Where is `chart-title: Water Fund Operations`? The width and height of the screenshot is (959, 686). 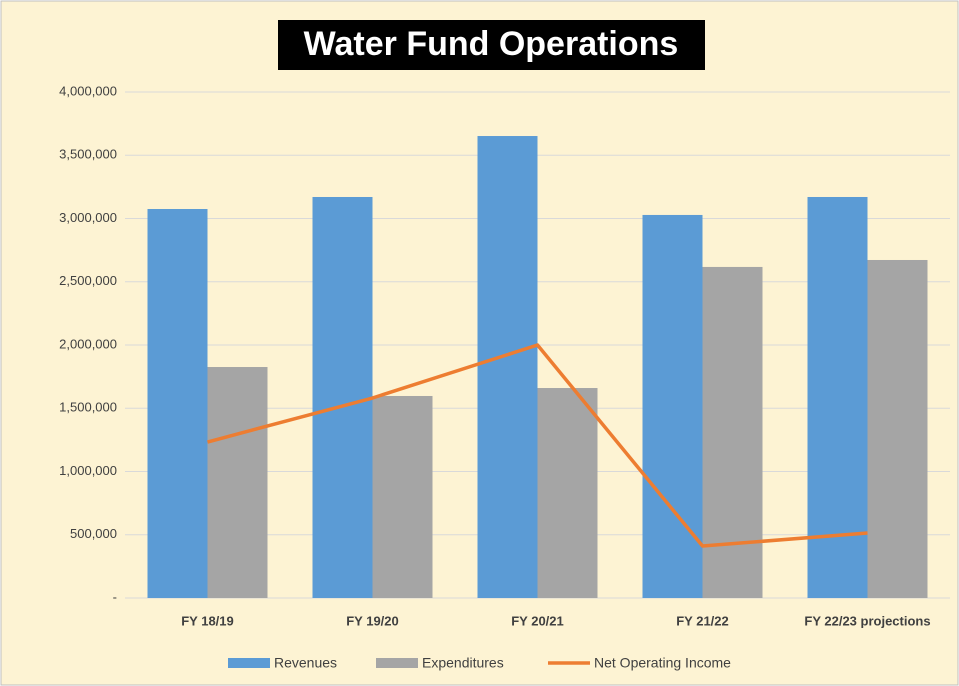 chart-title: Water Fund Operations is located at coordinates (491, 44).